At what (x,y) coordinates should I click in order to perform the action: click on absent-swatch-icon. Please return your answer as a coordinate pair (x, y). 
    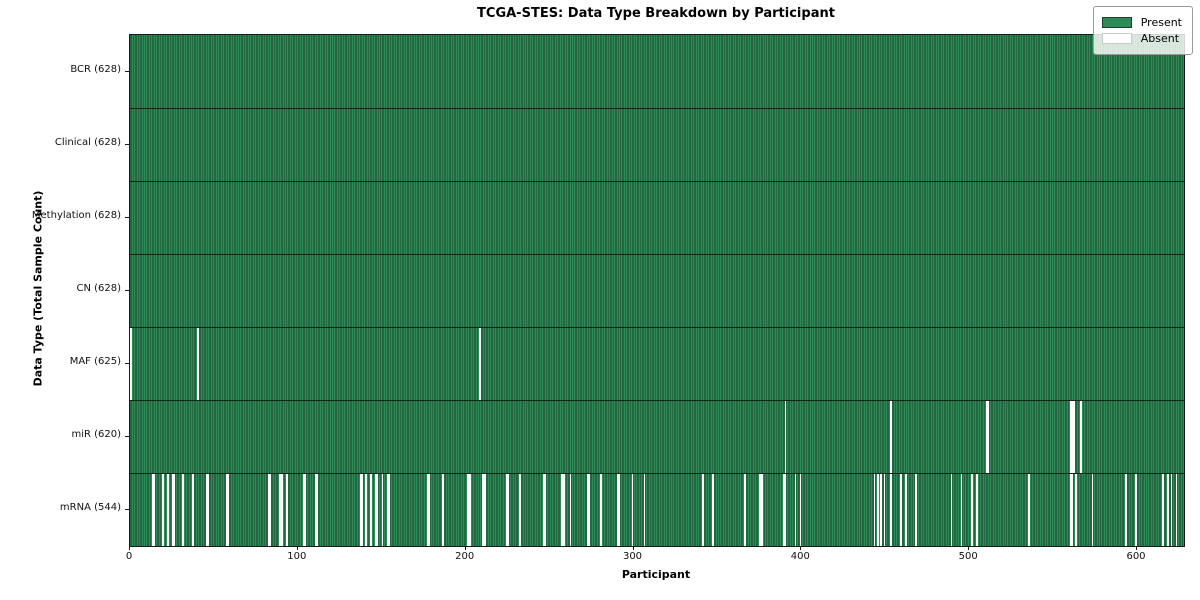
    Looking at the image, I should click on (1116, 38).